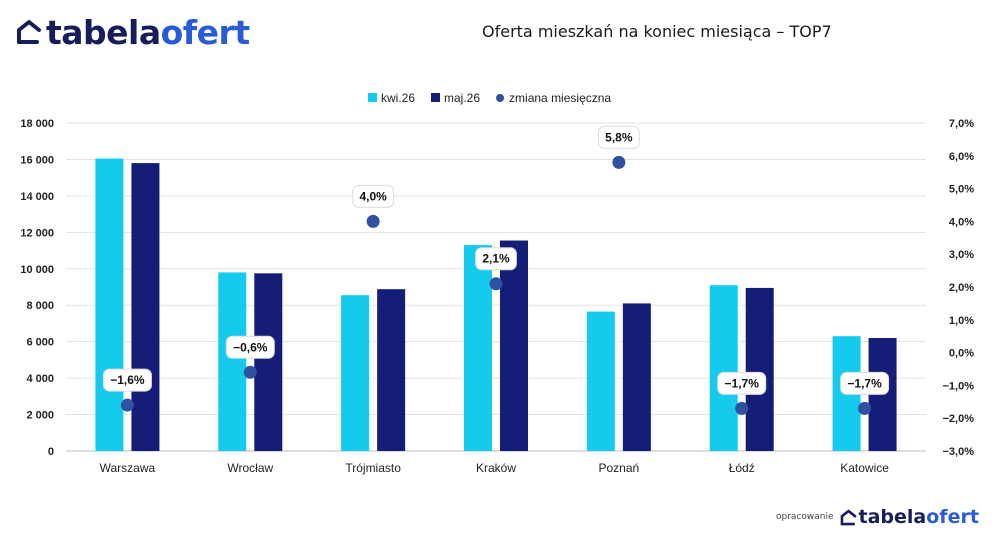  I want to click on legend-label: kwi.26, so click(398, 98).